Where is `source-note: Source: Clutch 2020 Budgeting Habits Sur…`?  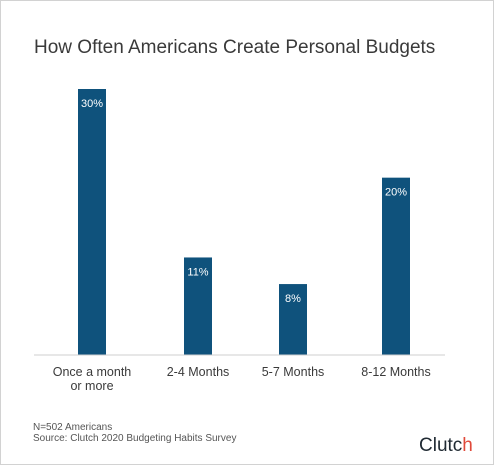
source-note: Source: Clutch 2020 Budgeting Habits Sur… is located at coordinates (135, 438).